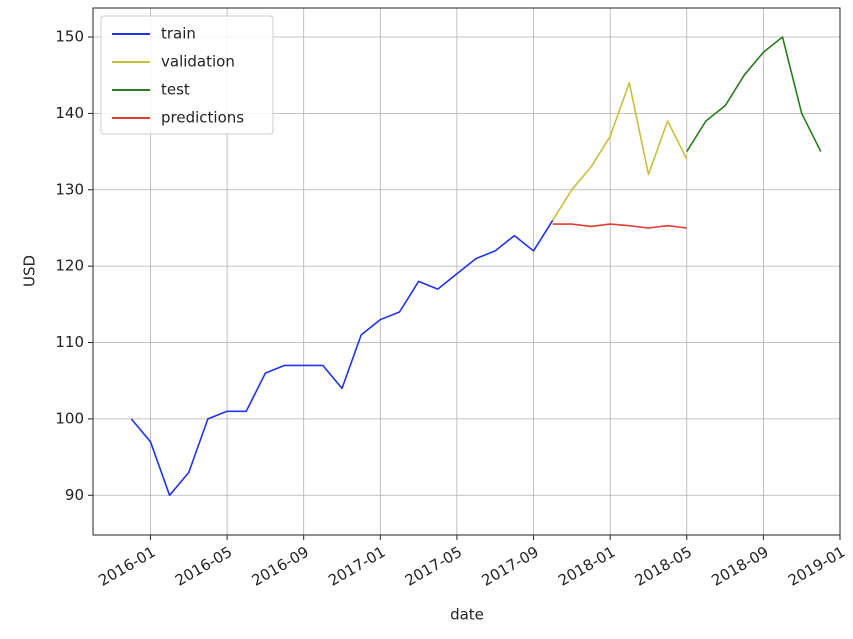  I want to click on y-tick-label: 110, so click(69, 342).